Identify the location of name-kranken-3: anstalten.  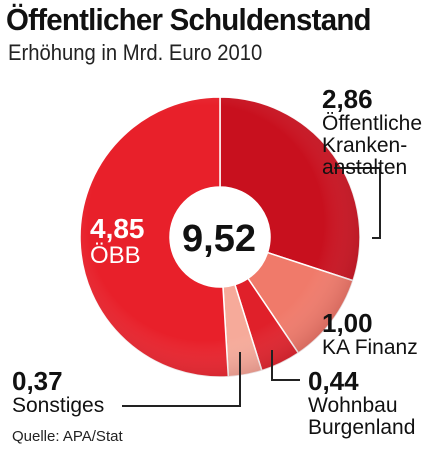
(365, 168).